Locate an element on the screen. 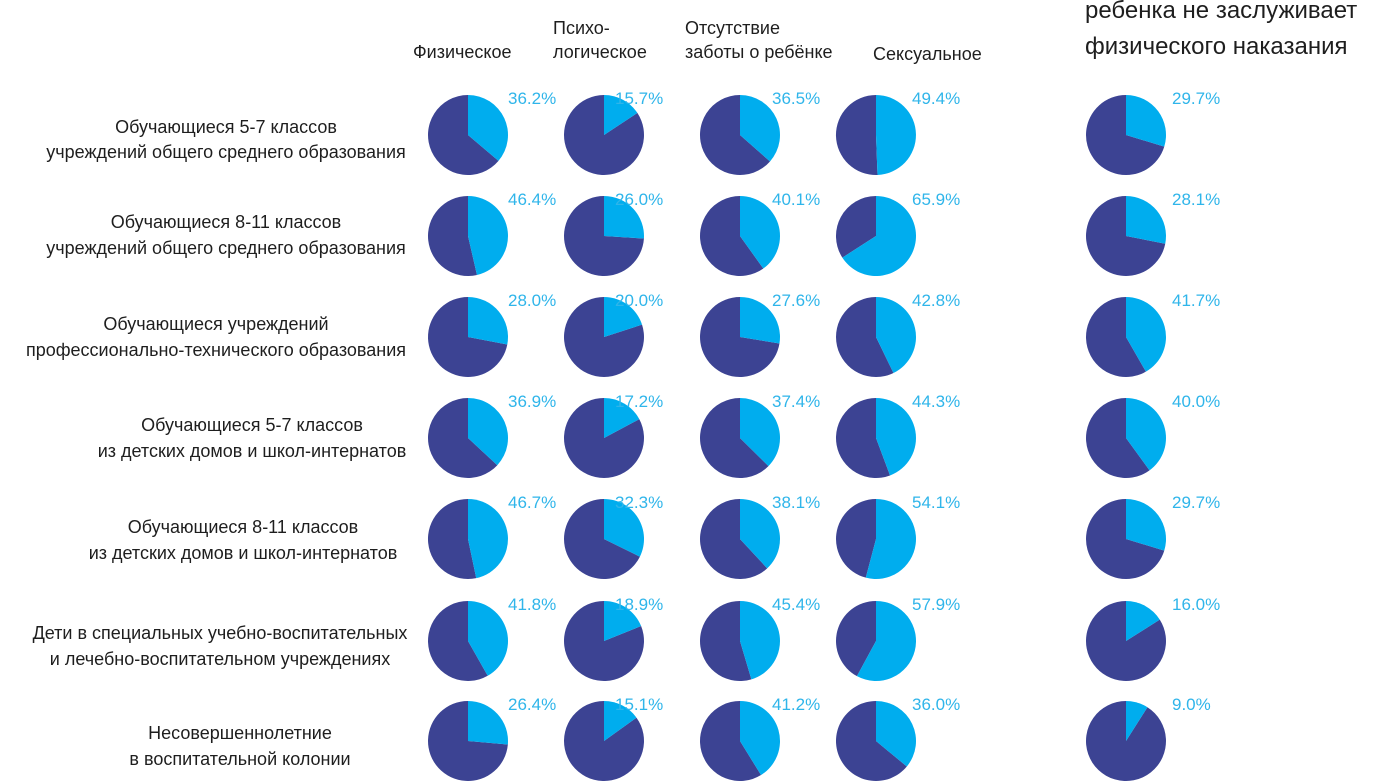 The width and height of the screenshot is (1383, 781). pie-chart: 36.0% is located at coordinates (898, 738).